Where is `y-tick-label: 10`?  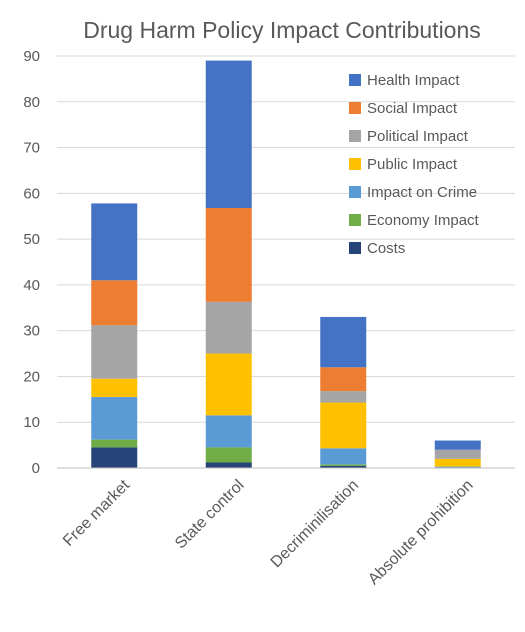 y-tick-label: 10 is located at coordinates (31, 422).